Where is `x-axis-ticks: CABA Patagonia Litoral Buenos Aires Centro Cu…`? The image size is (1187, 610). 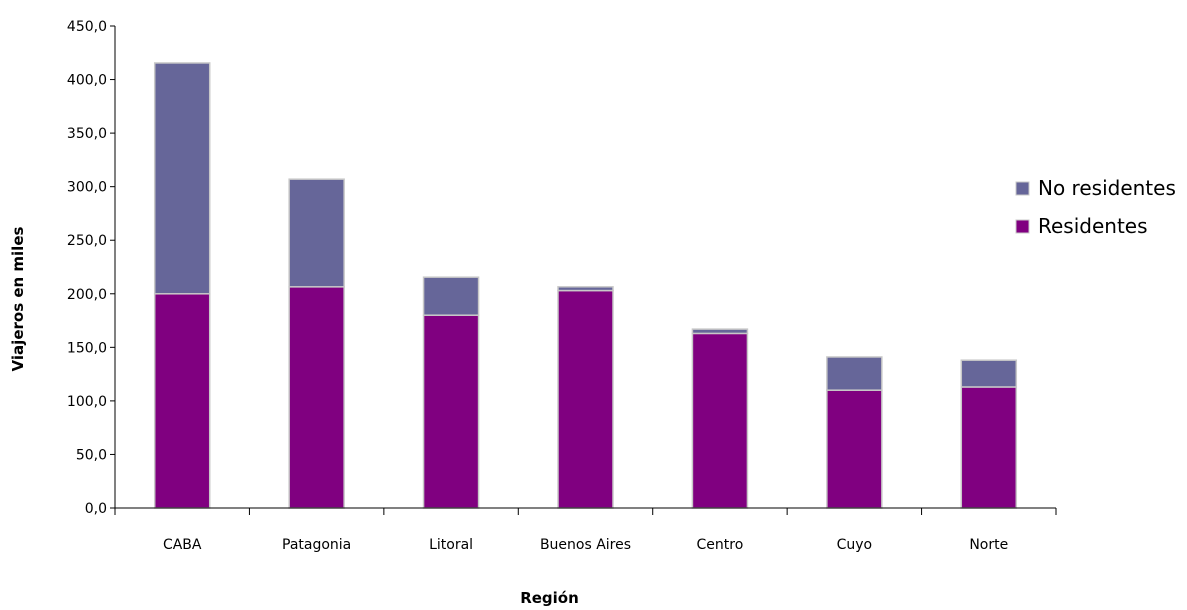
x-axis-ticks: CABA Patagonia Litoral Buenos Aires Centro Cu… is located at coordinates (585, 530).